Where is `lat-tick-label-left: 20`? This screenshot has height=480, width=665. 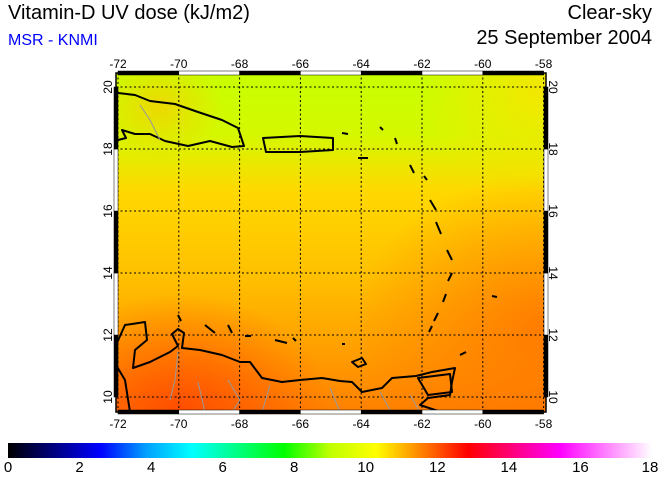
lat-tick-label-left: 20 is located at coordinates (108, 87).